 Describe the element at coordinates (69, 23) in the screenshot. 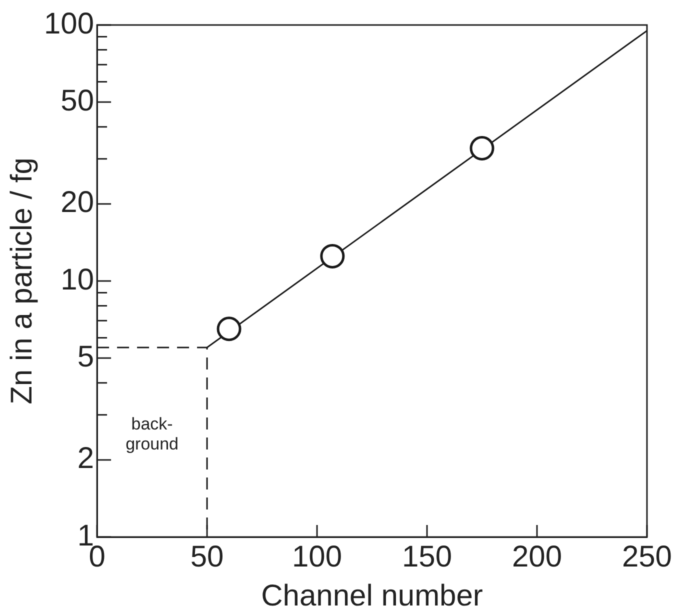

I see `y-tick-label: 100` at that location.